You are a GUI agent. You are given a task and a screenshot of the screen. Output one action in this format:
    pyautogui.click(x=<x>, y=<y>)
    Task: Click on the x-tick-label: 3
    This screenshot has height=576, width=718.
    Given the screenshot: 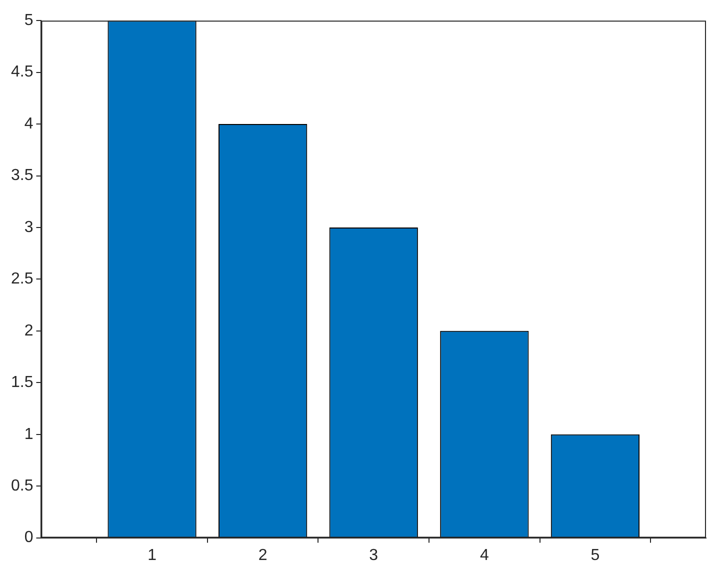 What is the action you would take?
    pyautogui.click(x=373, y=555)
    